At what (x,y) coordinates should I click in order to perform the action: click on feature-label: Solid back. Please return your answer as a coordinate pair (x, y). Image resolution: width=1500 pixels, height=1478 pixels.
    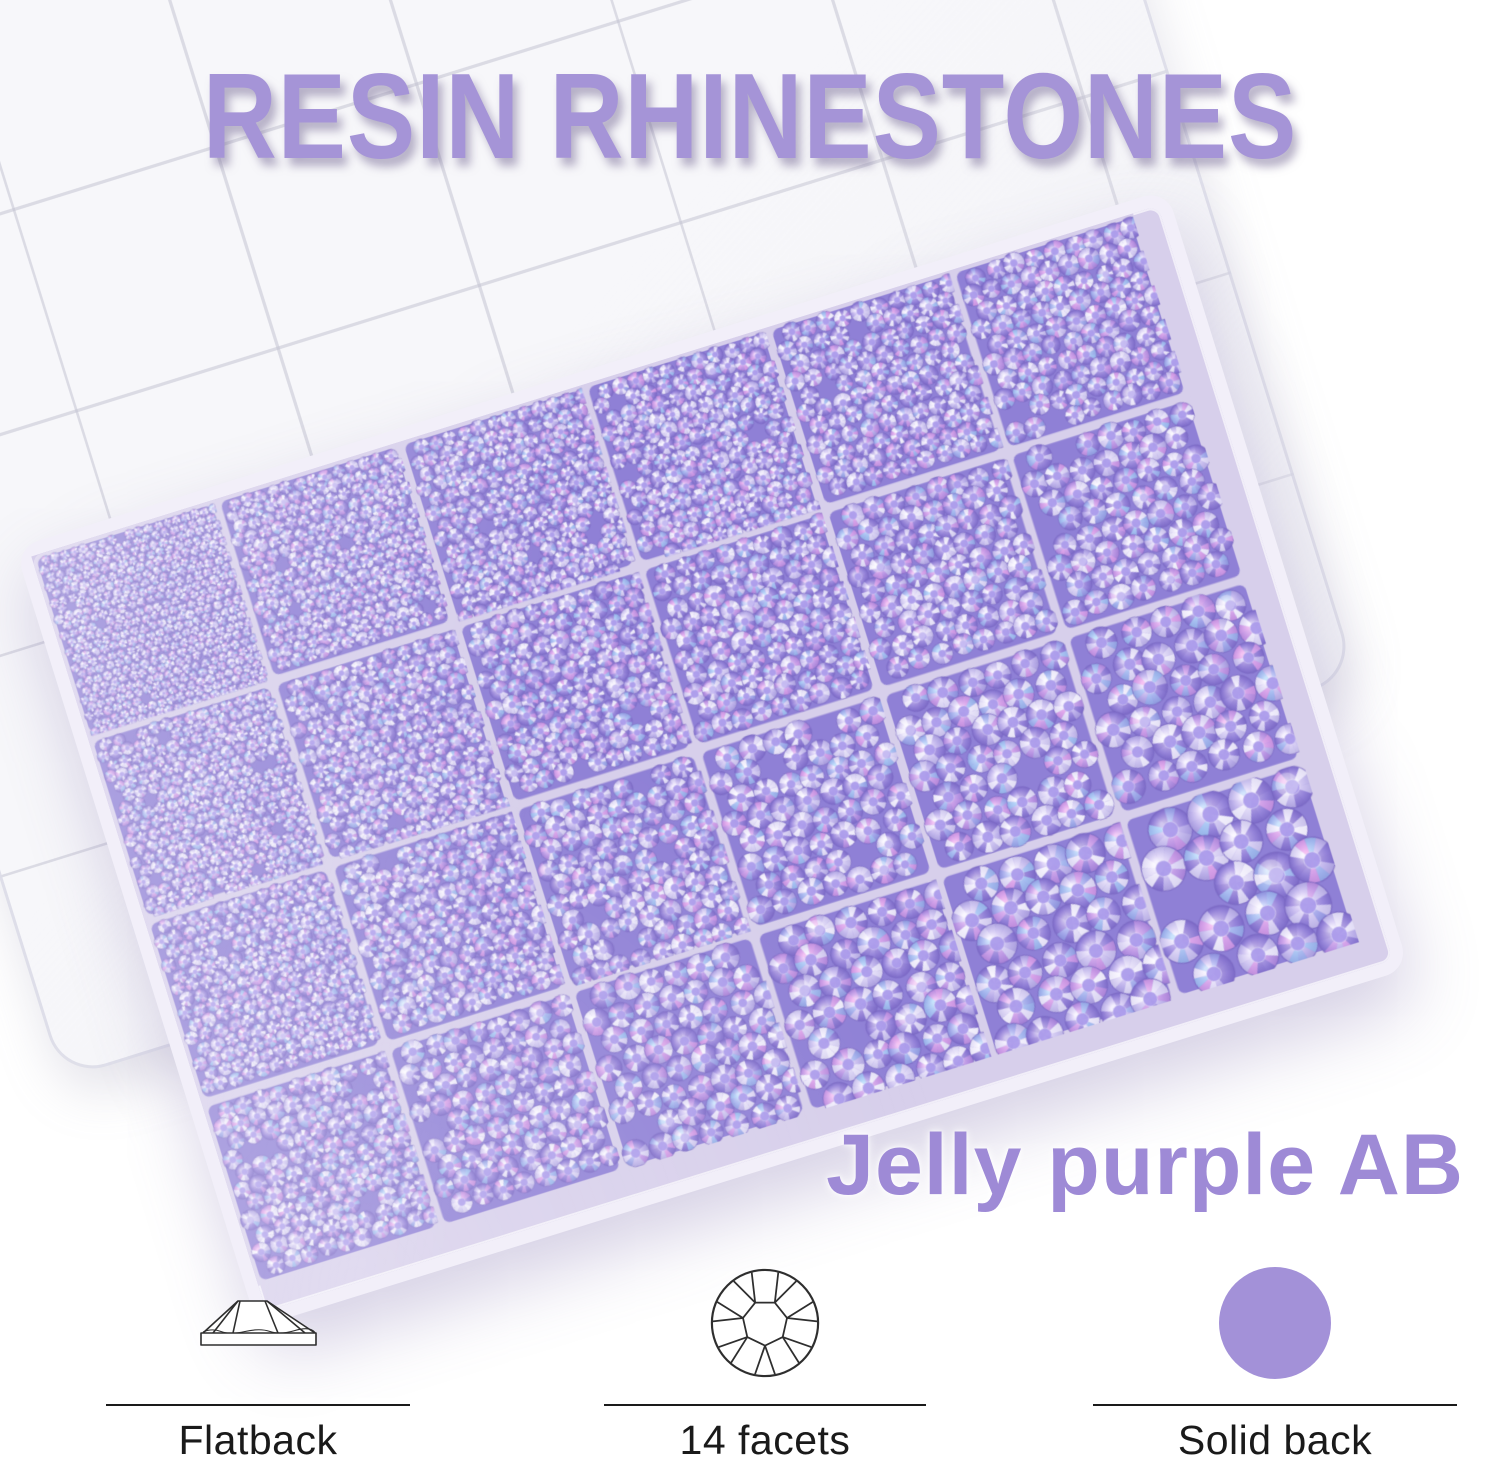
    Looking at the image, I should click on (1275, 1440).